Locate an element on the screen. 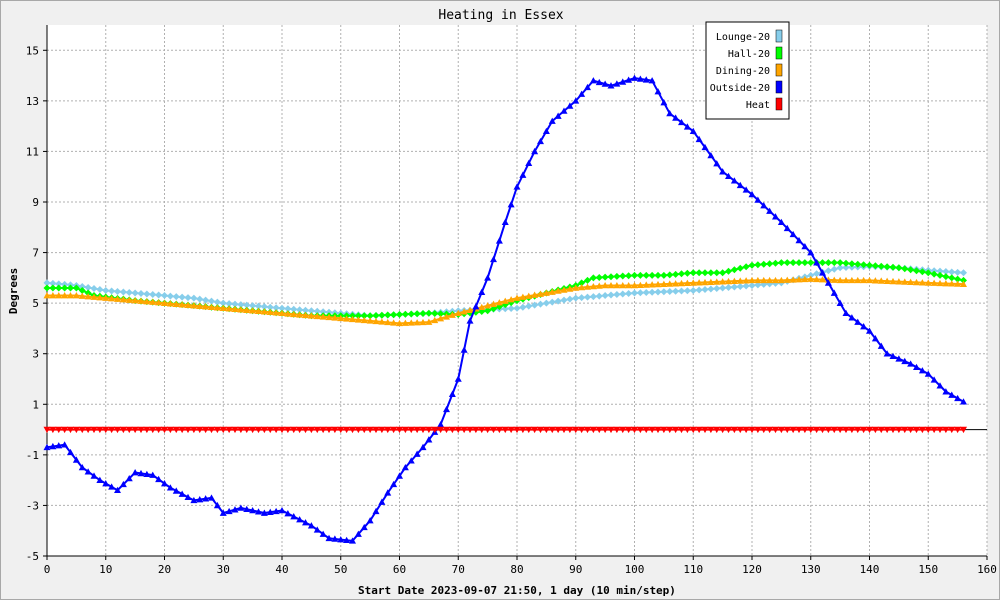  legend-label-dining-20: Dining-20 is located at coordinates (743, 71).